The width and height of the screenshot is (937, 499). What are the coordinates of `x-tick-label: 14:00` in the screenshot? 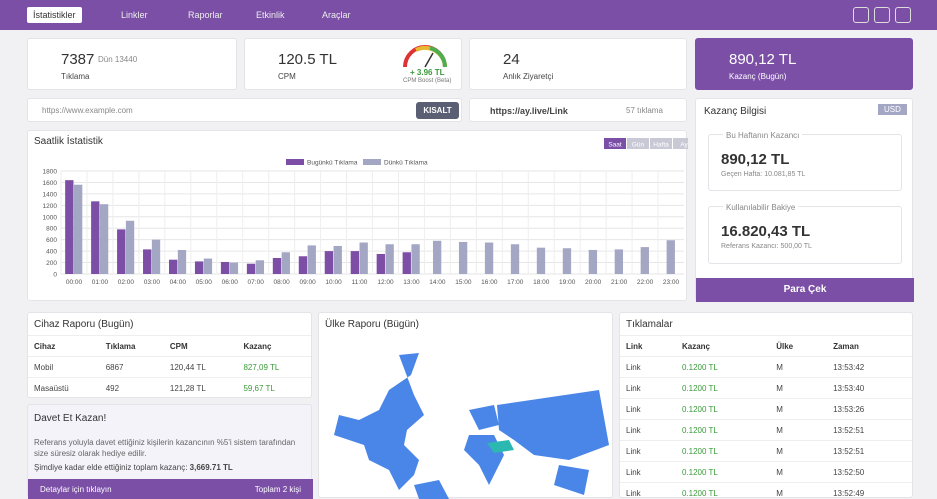 It's located at (437, 282).